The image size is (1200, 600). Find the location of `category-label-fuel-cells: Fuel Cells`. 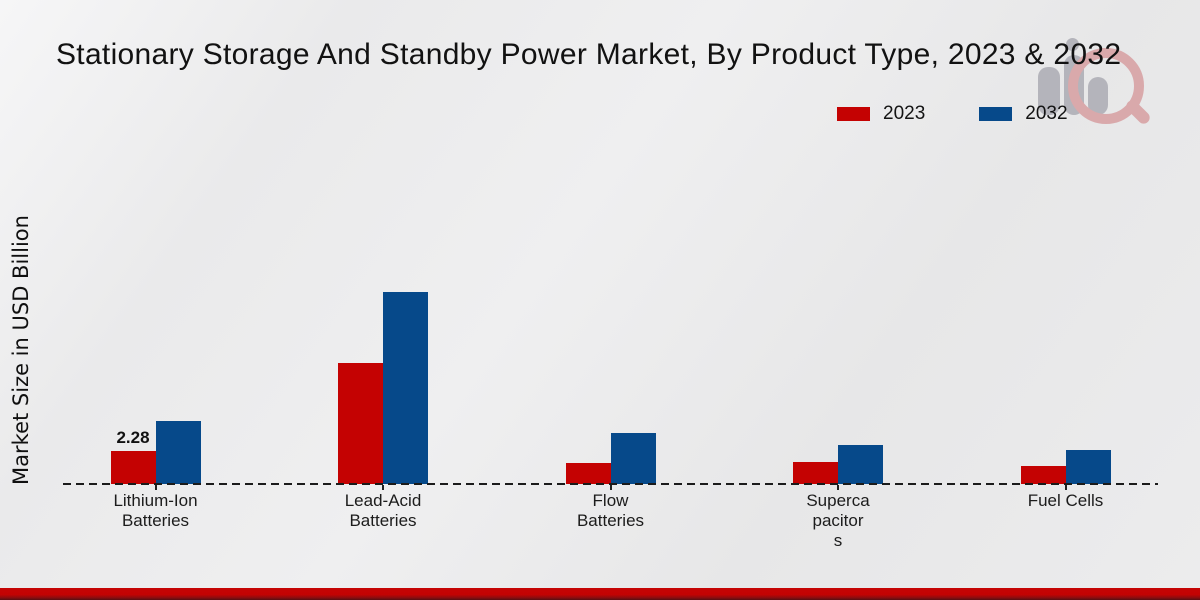

category-label-fuel-cells: Fuel Cells is located at coordinates (1065, 500).